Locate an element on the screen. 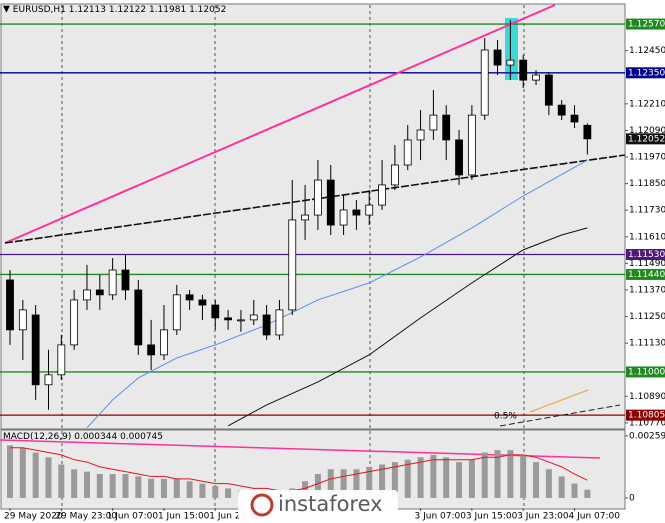  watermark-logo is located at coordinates (262, 505).